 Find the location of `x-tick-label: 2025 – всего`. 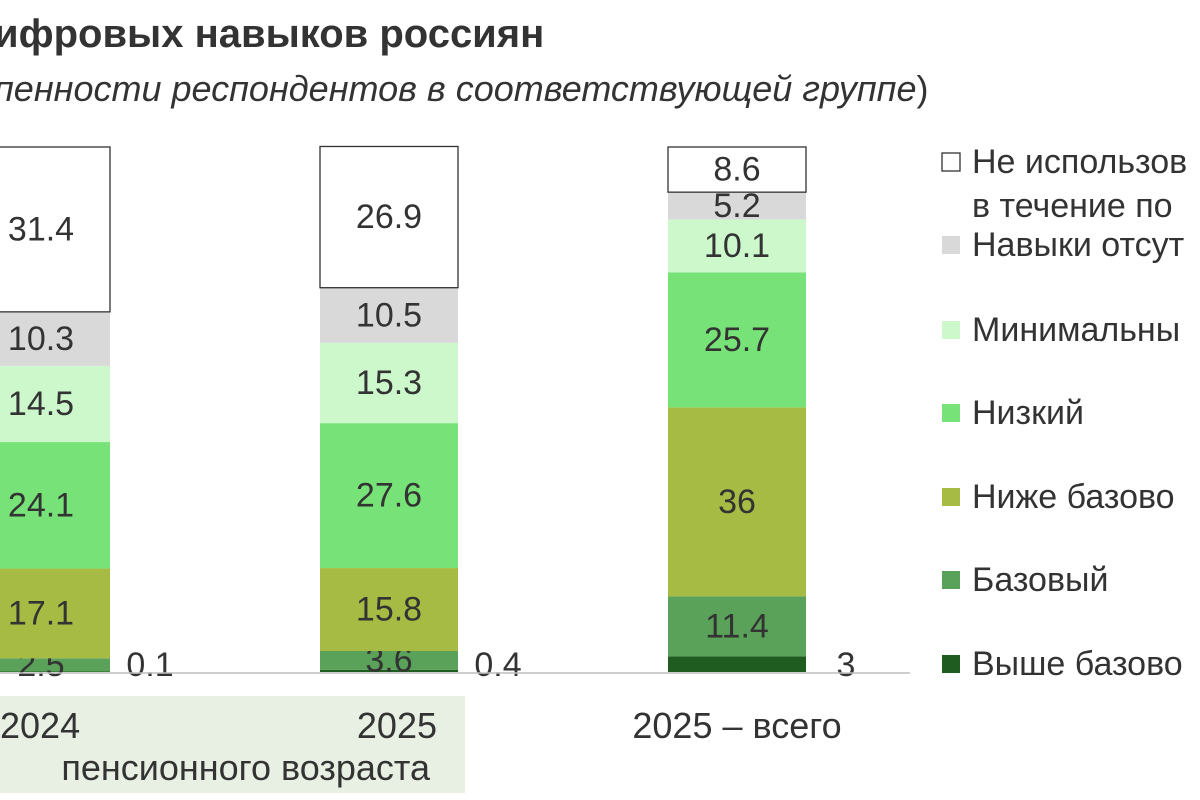

x-tick-label: 2025 – всего is located at coordinates (736, 725).